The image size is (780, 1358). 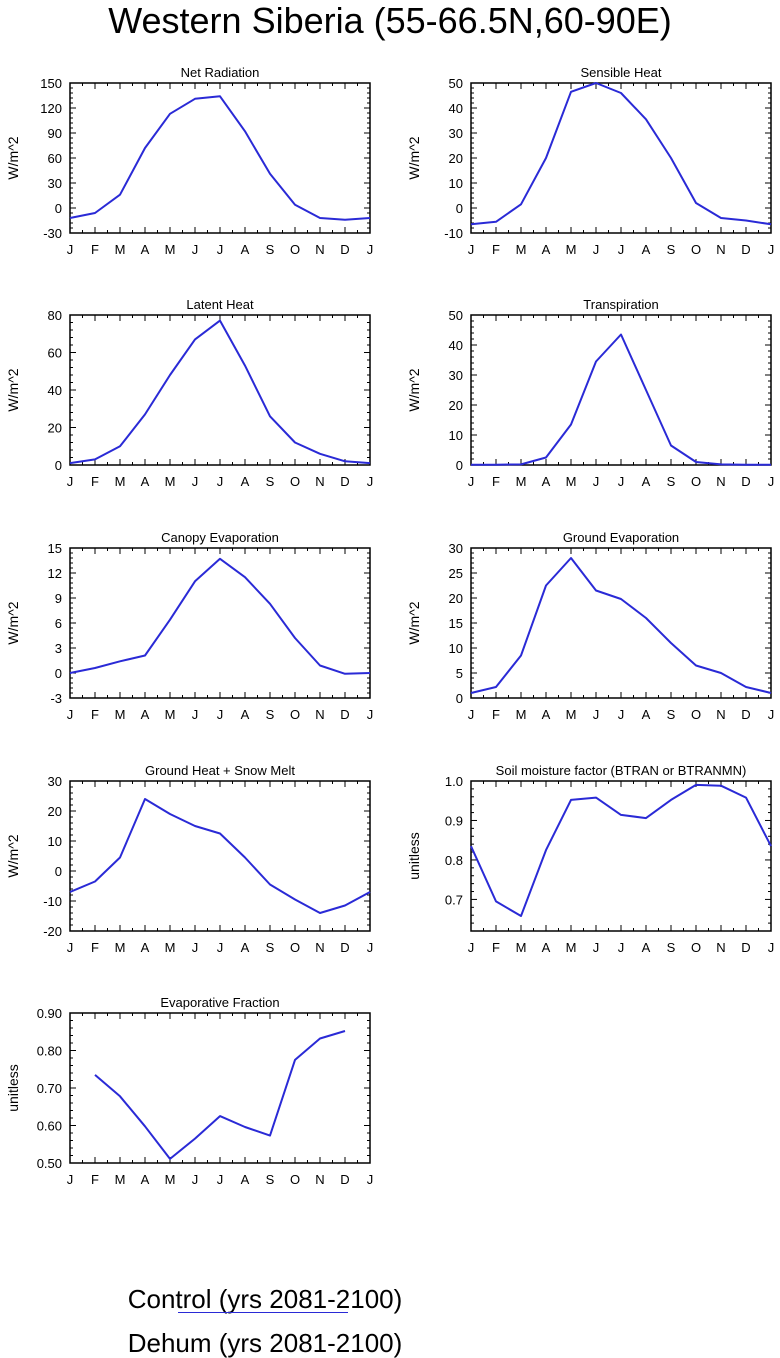 What do you see at coordinates (220, 770) in the screenshot?
I see `chart-title: Ground Heat + Snow Melt` at bounding box center [220, 770].